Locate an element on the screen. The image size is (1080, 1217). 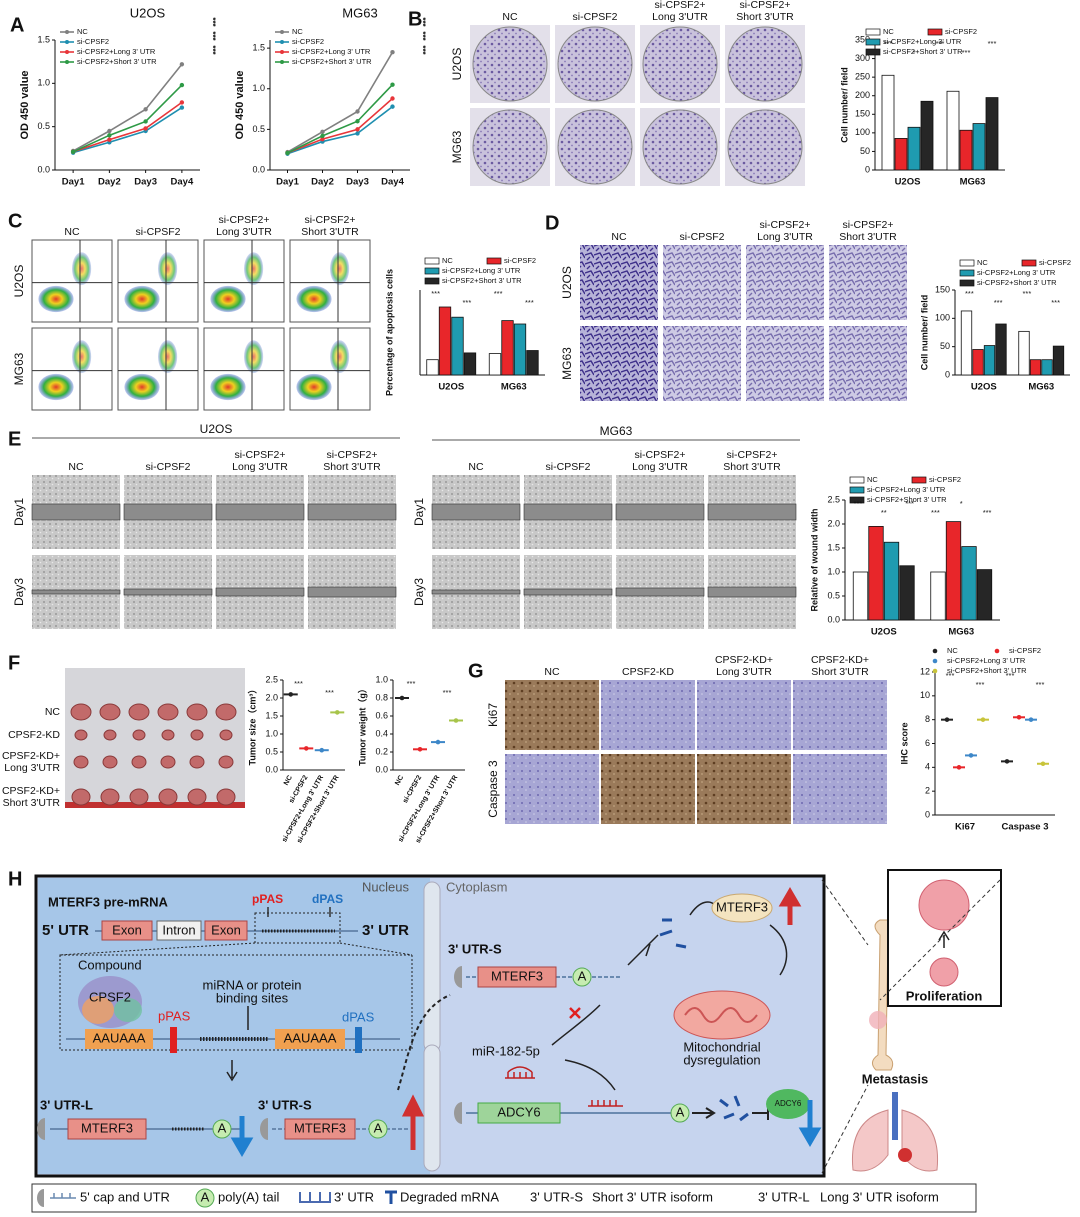
column-header: Long 3'UTR is located at coordinates (680, 17).